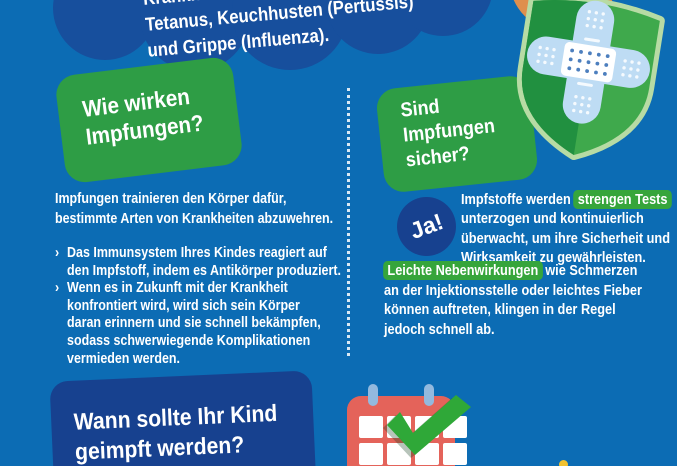  I want to click on page-margin, so click(688, 233).